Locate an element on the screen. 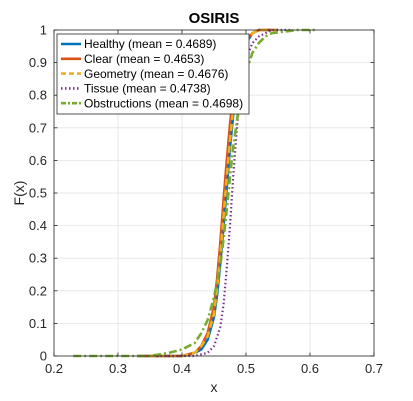  y-tick-label: 0.2 is located at coordinates (38, 290).